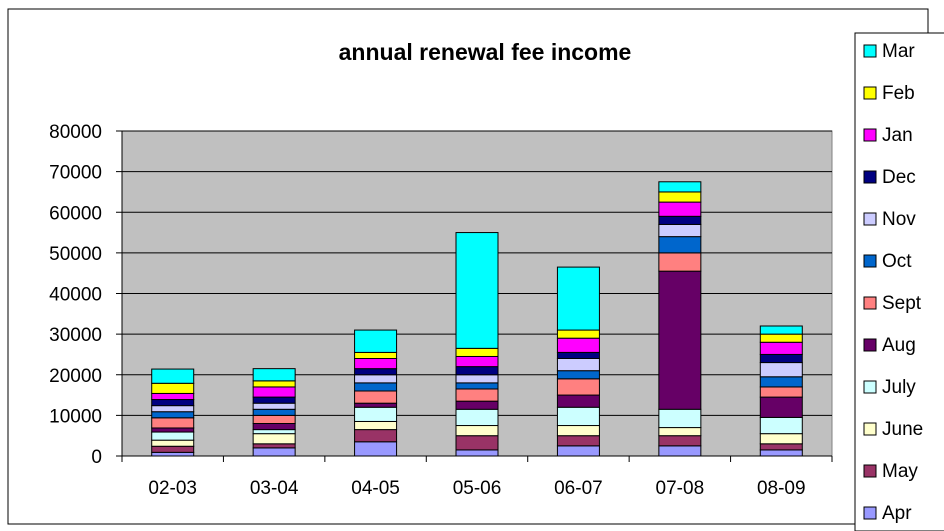  I want to click on legend-label-nov: Nov, so click(899, 219).